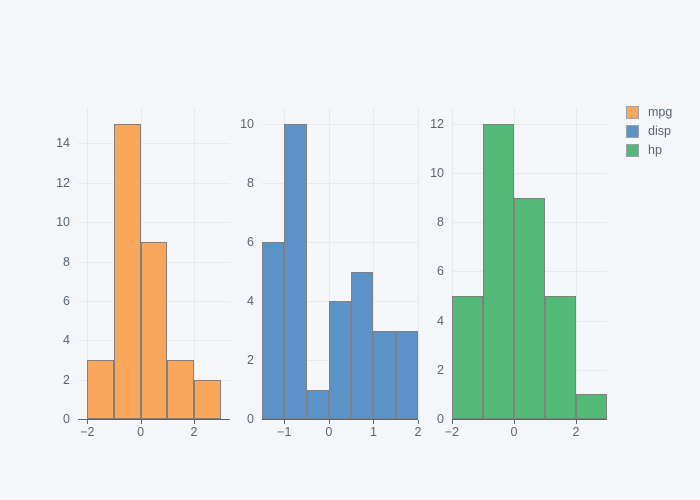  Describe the element at coordinates (284, 432) in the screenshot. I see `x-tick-label: −1` at that location.